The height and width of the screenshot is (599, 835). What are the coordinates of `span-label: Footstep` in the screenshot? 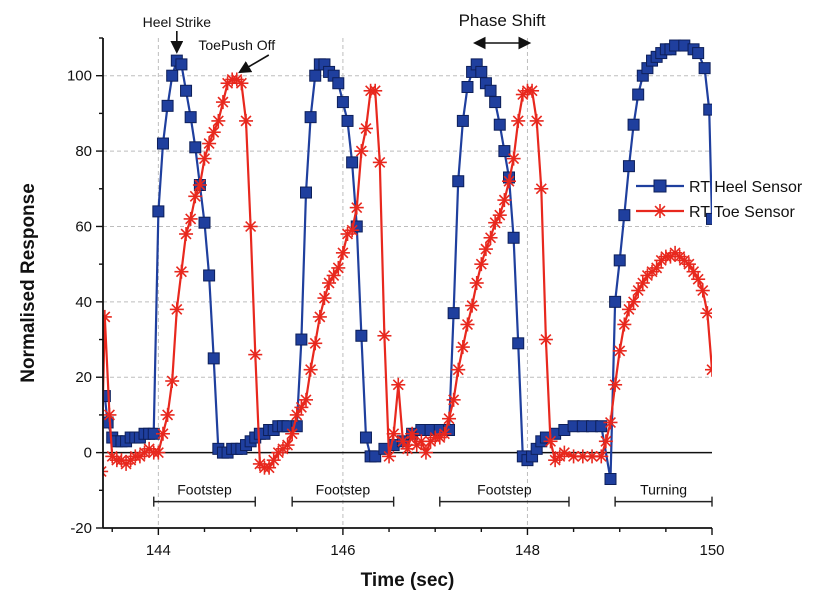 It's located at (343, 490).